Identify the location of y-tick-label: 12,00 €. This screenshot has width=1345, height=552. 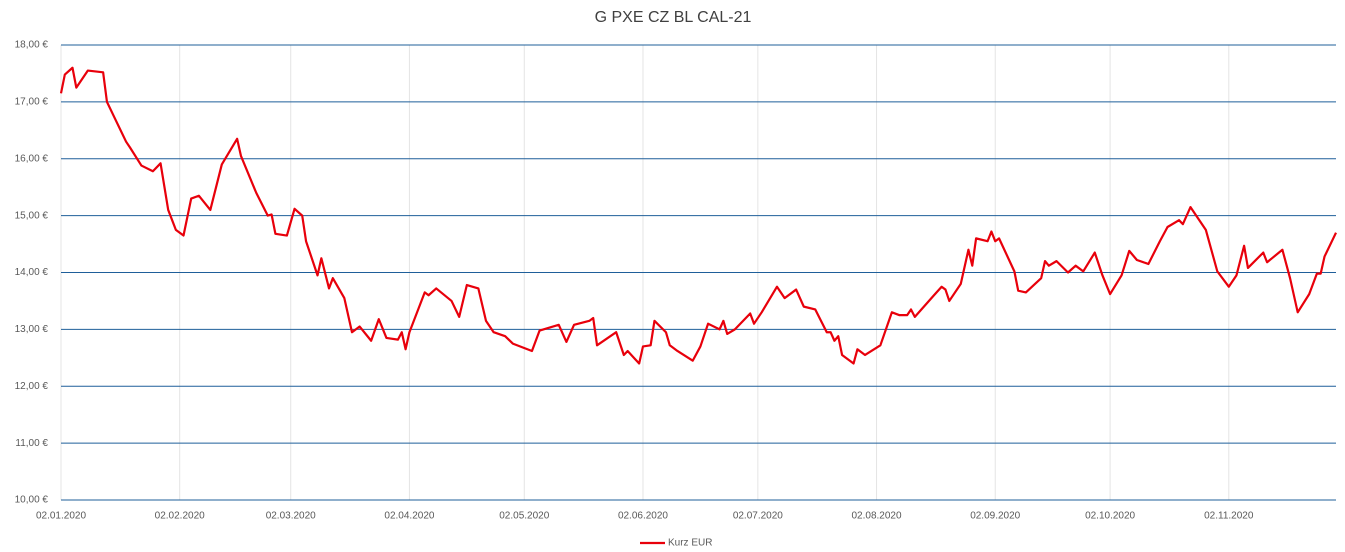
(32, 386).